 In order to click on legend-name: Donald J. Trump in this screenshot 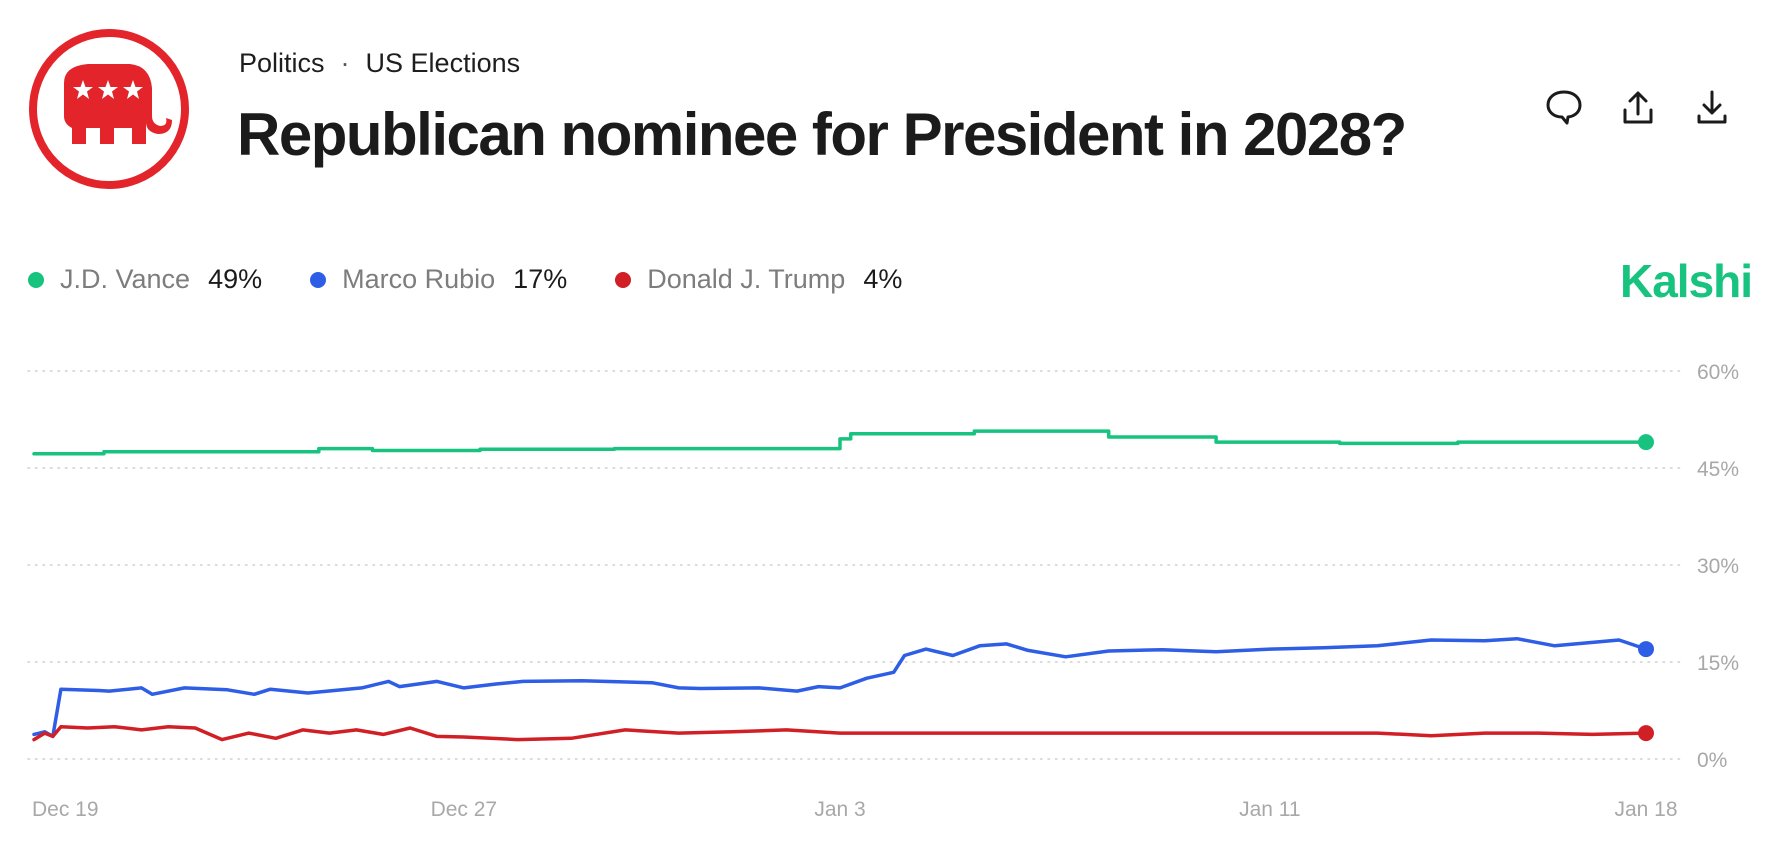, I will do `click(746, 279)`.